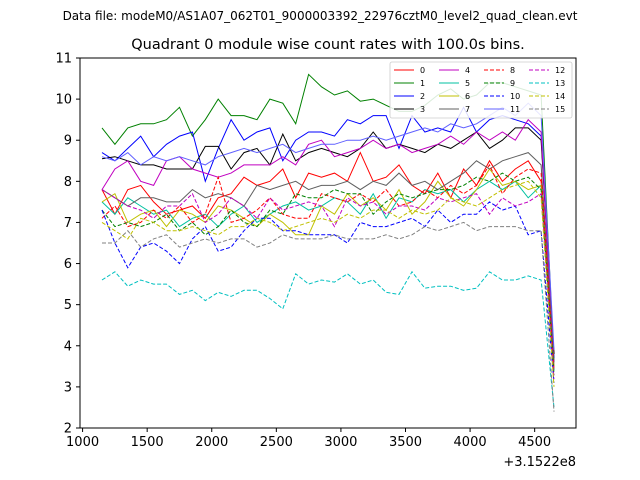 The width and height of the screenshot is (640, 480). I want to click on y-tick-label: 2, so click(68, 429).